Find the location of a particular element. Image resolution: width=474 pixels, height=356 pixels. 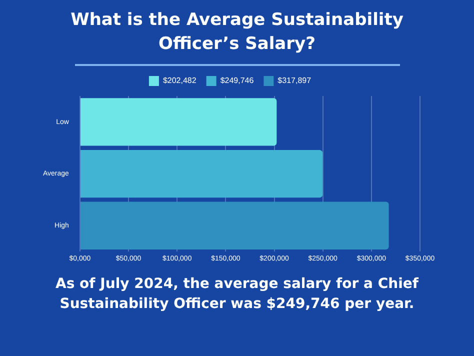

legend-label: $202,482 is located at coordinates (179, 81).